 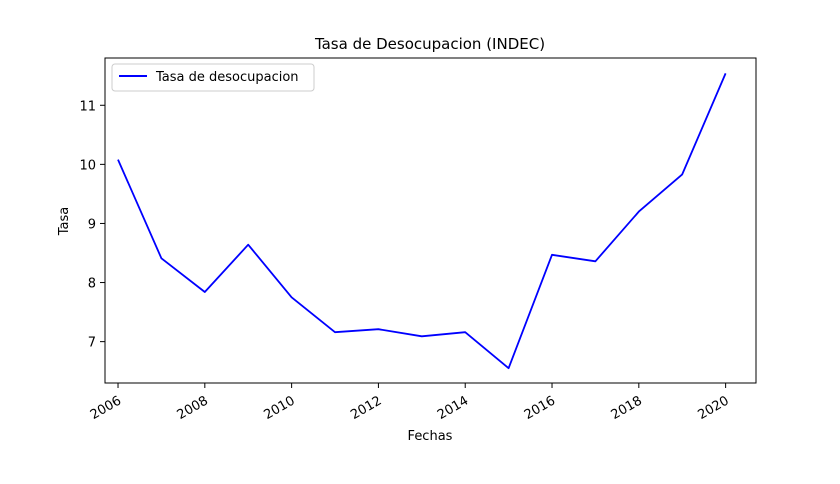 I want to click on y-axis-label: Tasa, so click(x=64, y=222).